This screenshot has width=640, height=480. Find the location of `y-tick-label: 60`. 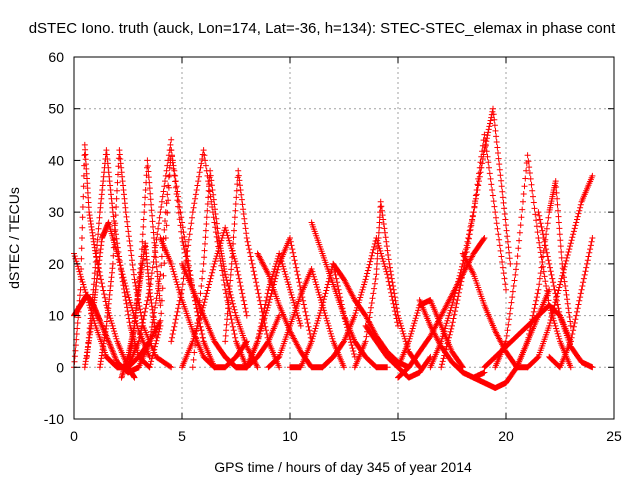

y-tick-label: 60 is located at coordinates (56, 57).